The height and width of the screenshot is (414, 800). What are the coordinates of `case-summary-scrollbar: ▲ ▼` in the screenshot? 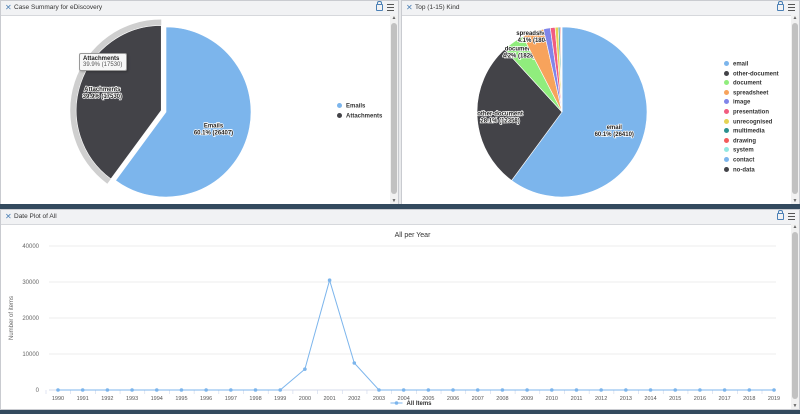 It's located at (394, 109).